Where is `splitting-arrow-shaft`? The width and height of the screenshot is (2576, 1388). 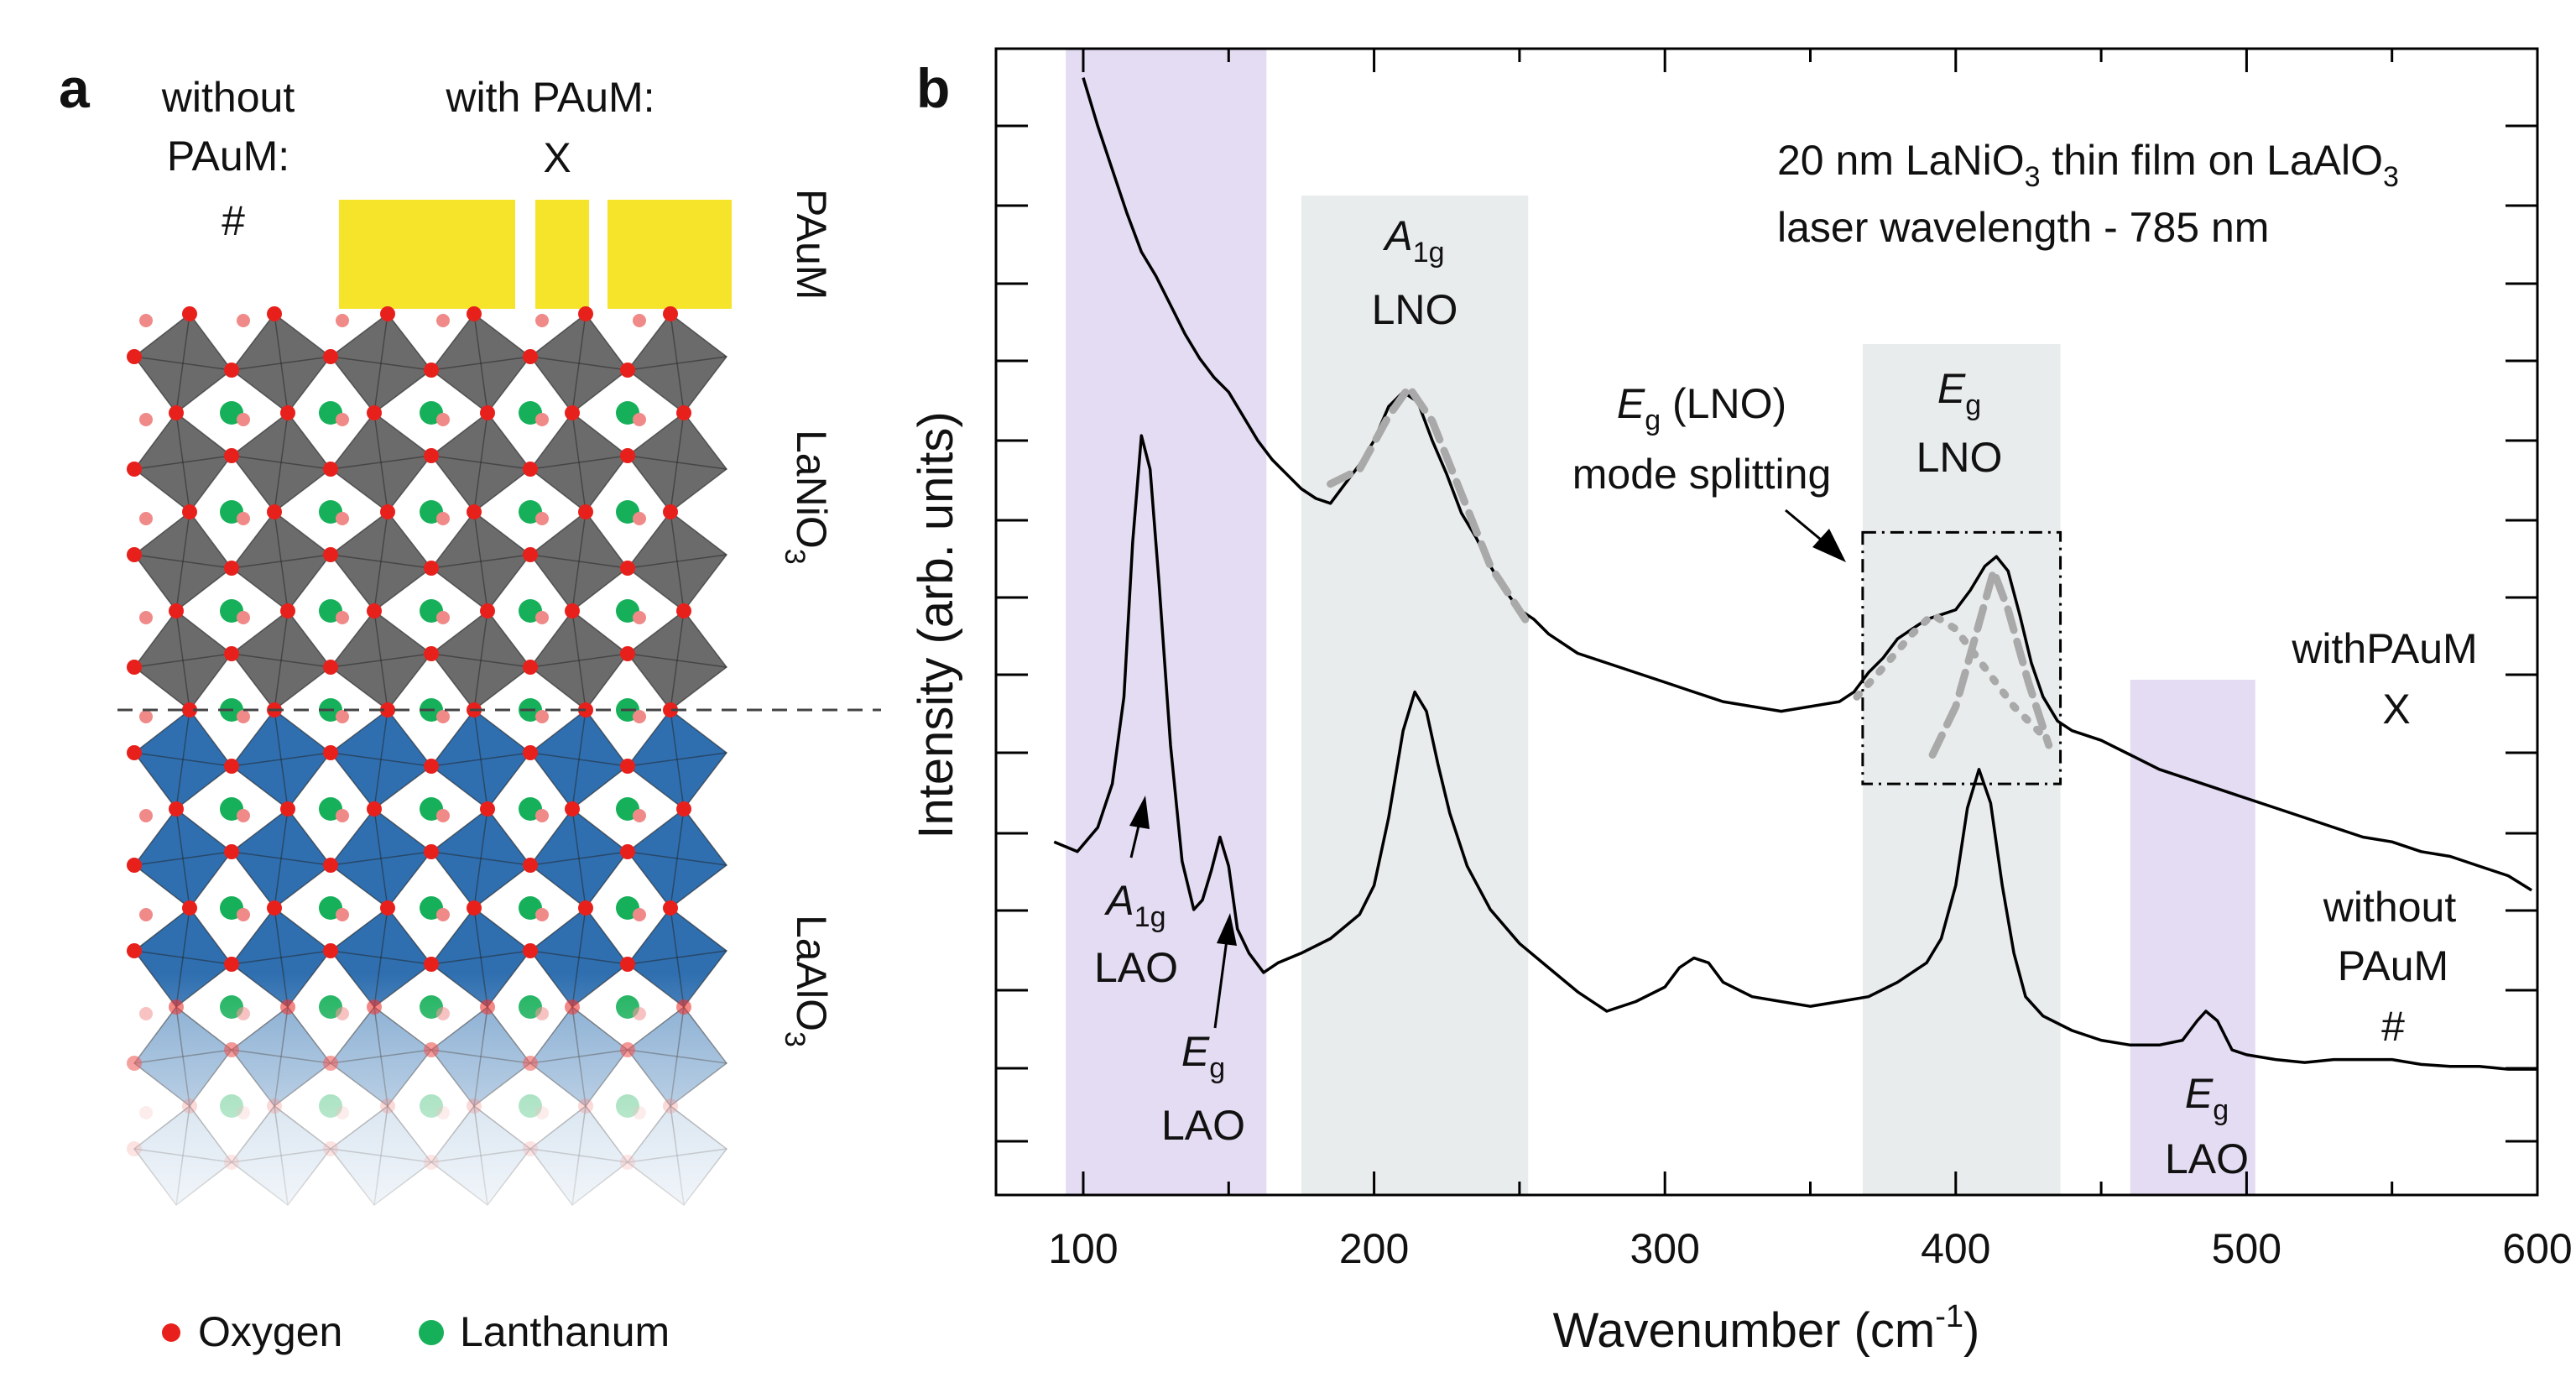 splitting-arrow-shaft is located at coordinates (1806, 527).